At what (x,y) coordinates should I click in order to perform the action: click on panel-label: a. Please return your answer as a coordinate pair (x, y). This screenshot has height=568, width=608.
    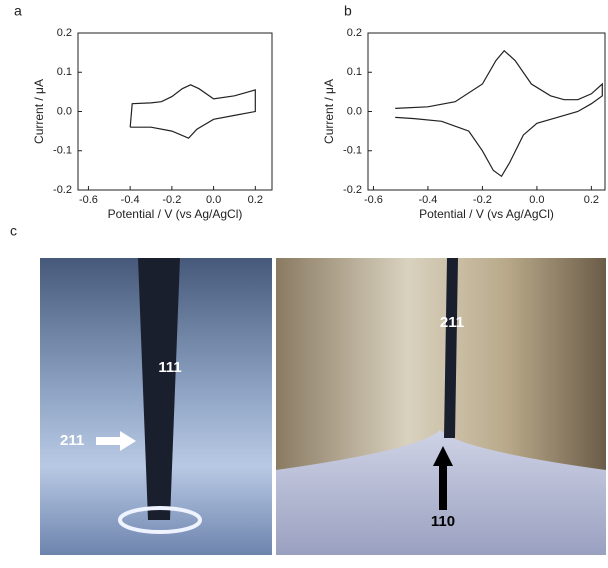
    Looking at the image, I should click on (18, 11).